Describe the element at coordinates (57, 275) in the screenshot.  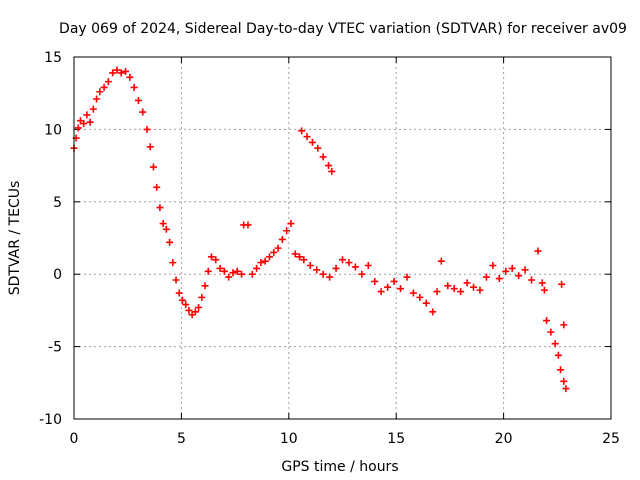
I see `y-tick-label: 0` at that location.